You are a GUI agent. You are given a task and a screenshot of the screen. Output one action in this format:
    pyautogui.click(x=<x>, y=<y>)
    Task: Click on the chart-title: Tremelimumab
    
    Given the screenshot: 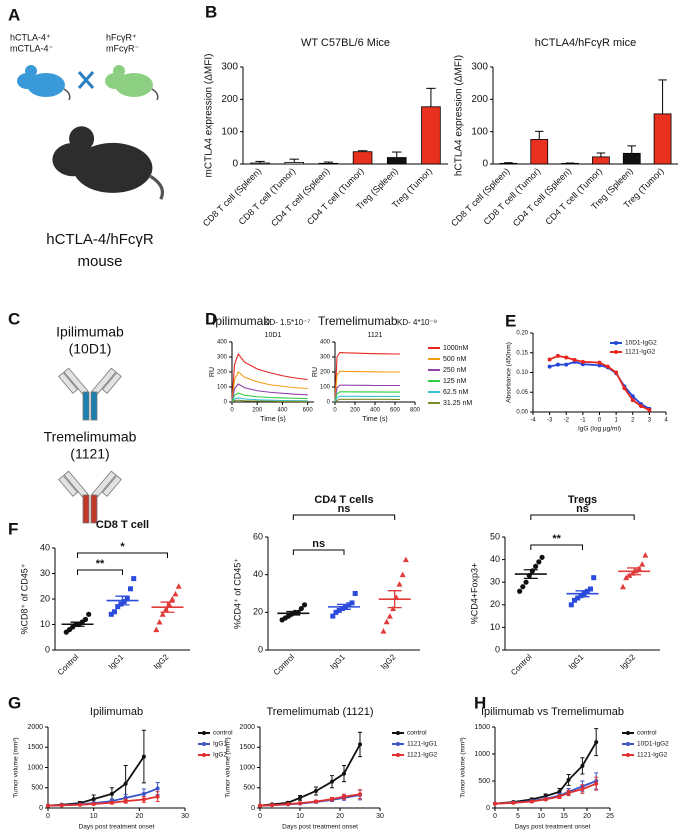 What is the action you would take?
    pyautogui.click(x=358, y=321)
    